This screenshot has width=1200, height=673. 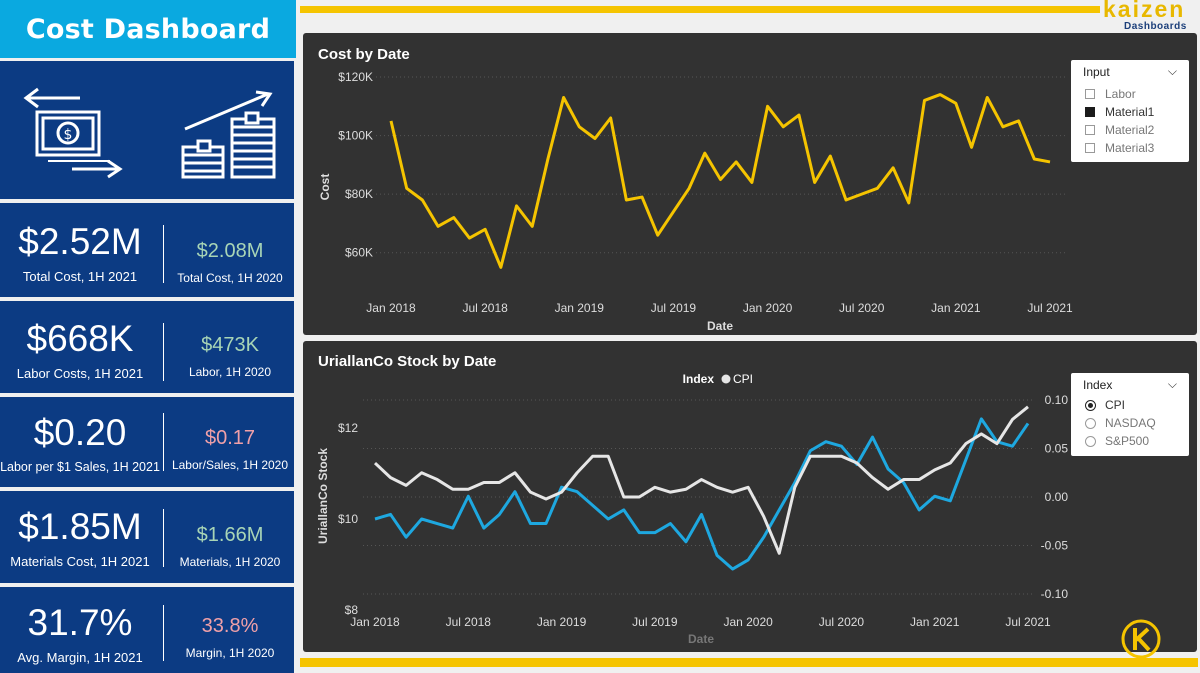 What do you see at coordinates (230, 626) in the screenshot?
I see `kpi-compare-value: 33.8%` at bounding box center [230, 626].